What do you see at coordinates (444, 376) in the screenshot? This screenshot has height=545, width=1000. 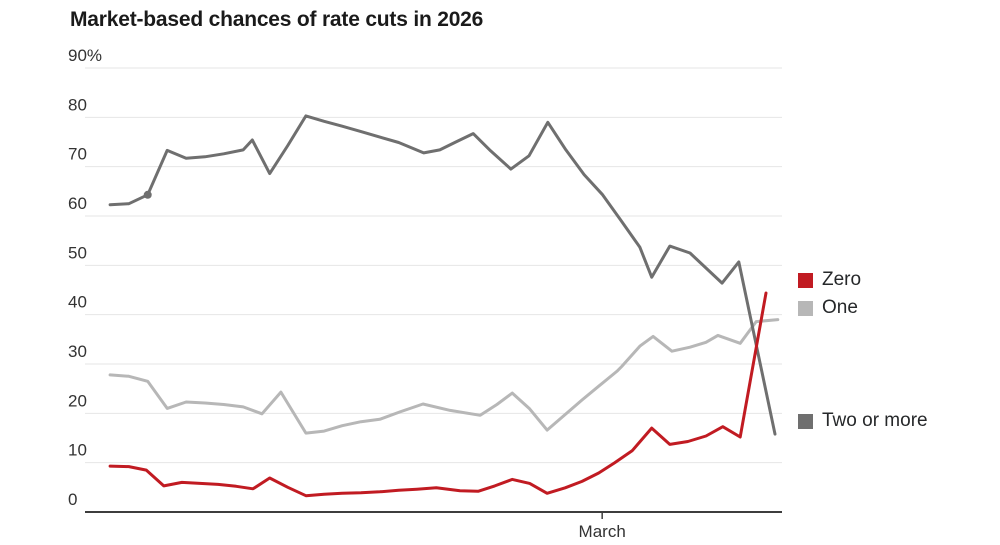 I see `series-line-one` at bounding box center [444, 376].